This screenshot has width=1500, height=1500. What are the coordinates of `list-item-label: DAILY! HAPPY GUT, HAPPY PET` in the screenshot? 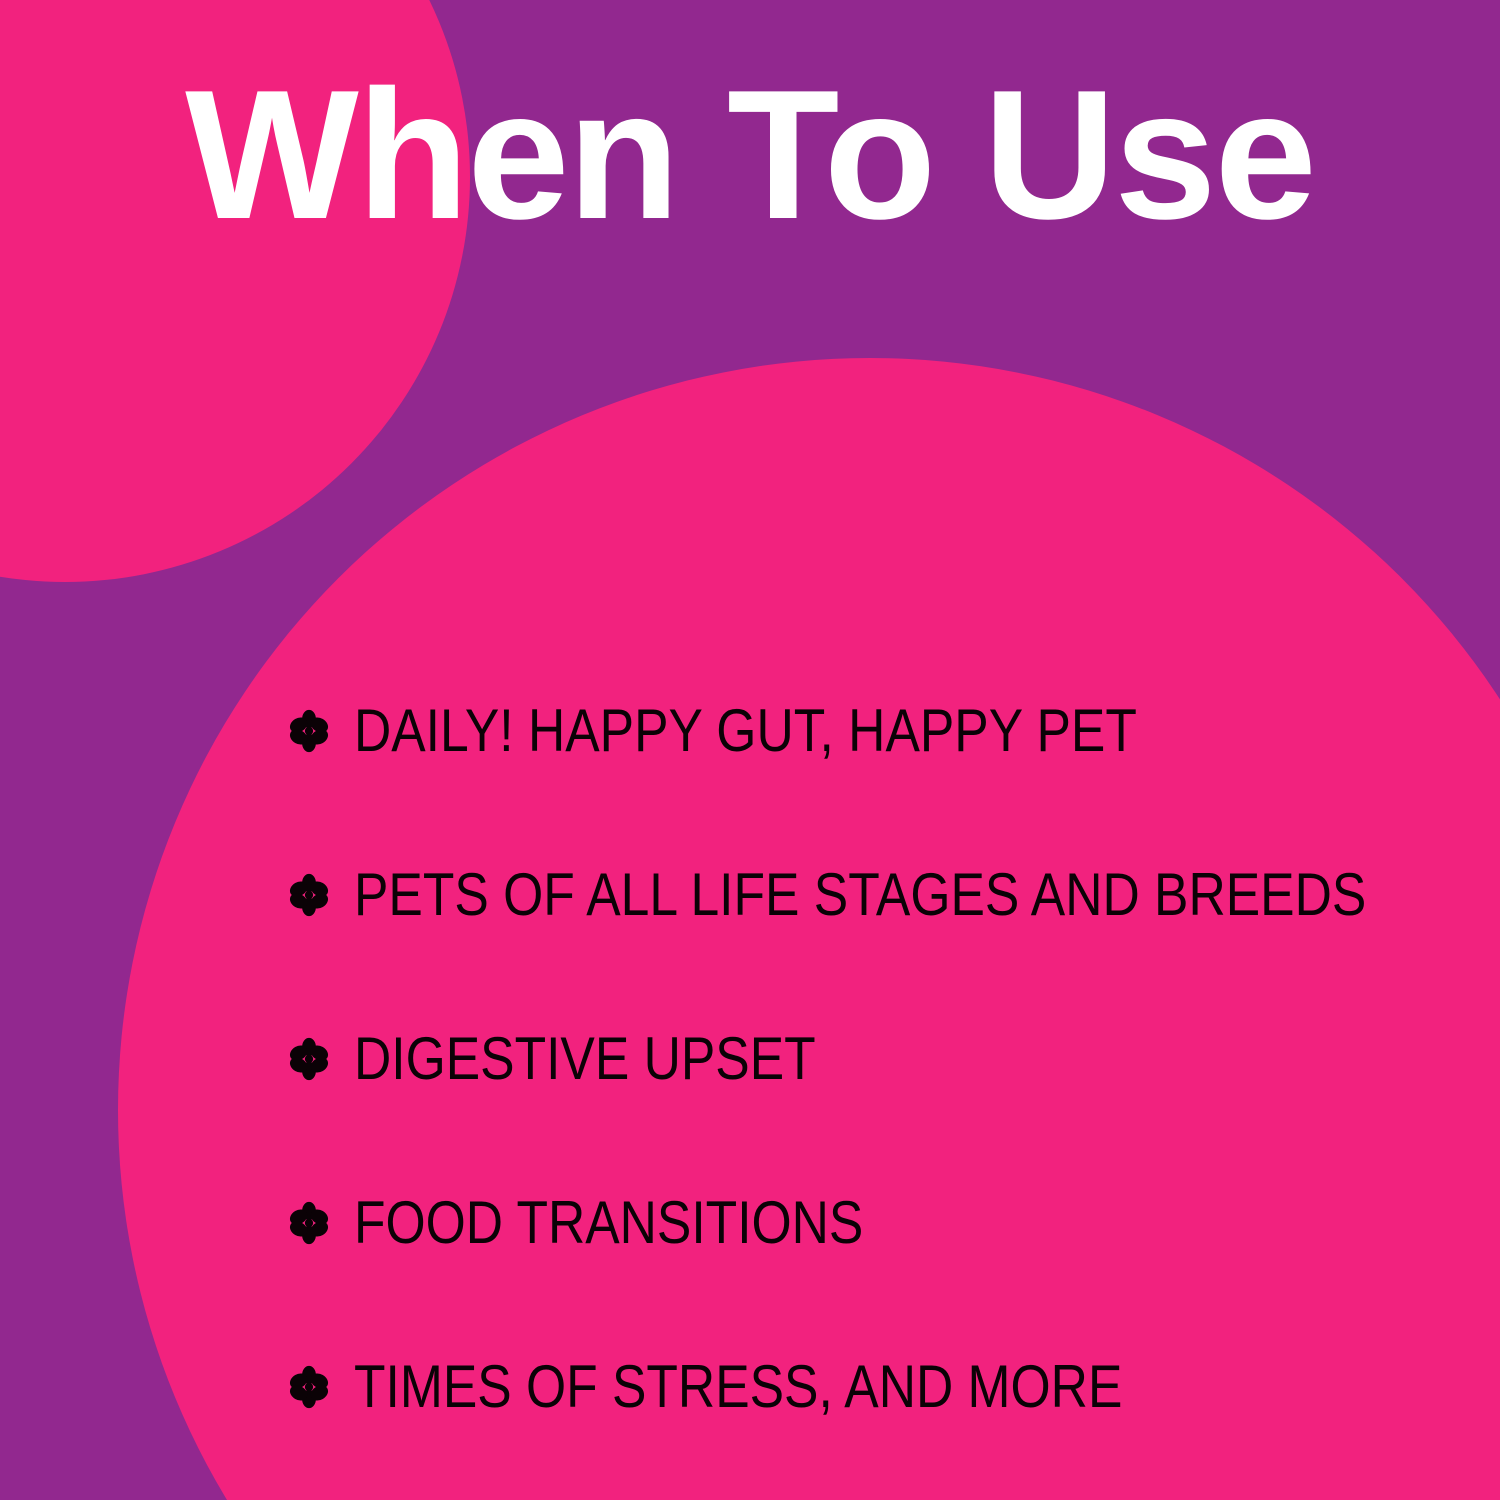 It's located at (745, 730).